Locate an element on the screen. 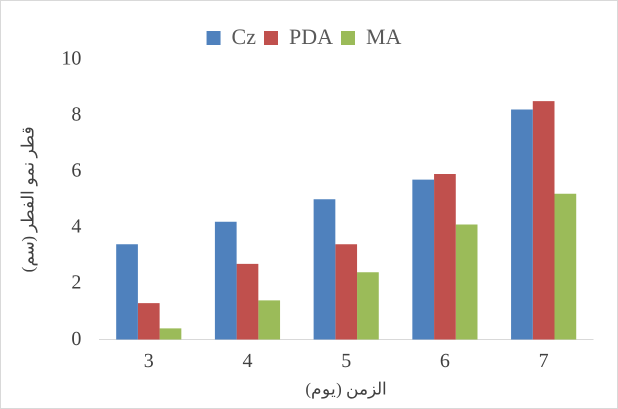 The height and width of the screenshot is (409, 618). y-tick-label: 10 is located at coordinates (71, 58).